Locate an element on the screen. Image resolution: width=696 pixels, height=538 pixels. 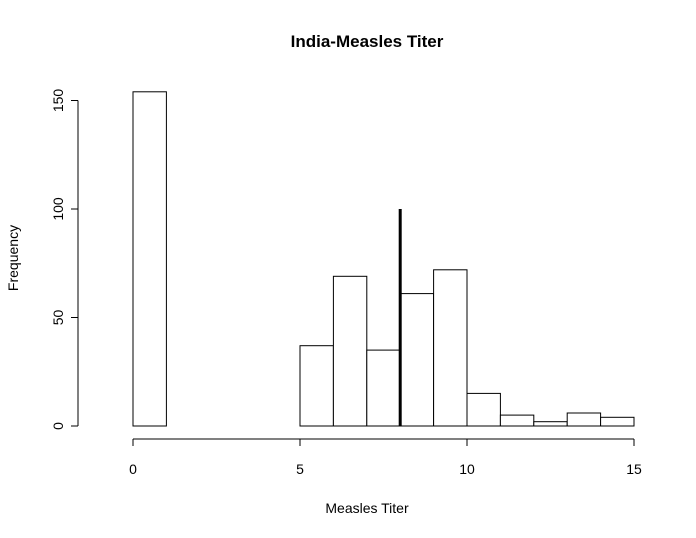
x-axis-label: Measles Titer is located at coordinates (367, 508).